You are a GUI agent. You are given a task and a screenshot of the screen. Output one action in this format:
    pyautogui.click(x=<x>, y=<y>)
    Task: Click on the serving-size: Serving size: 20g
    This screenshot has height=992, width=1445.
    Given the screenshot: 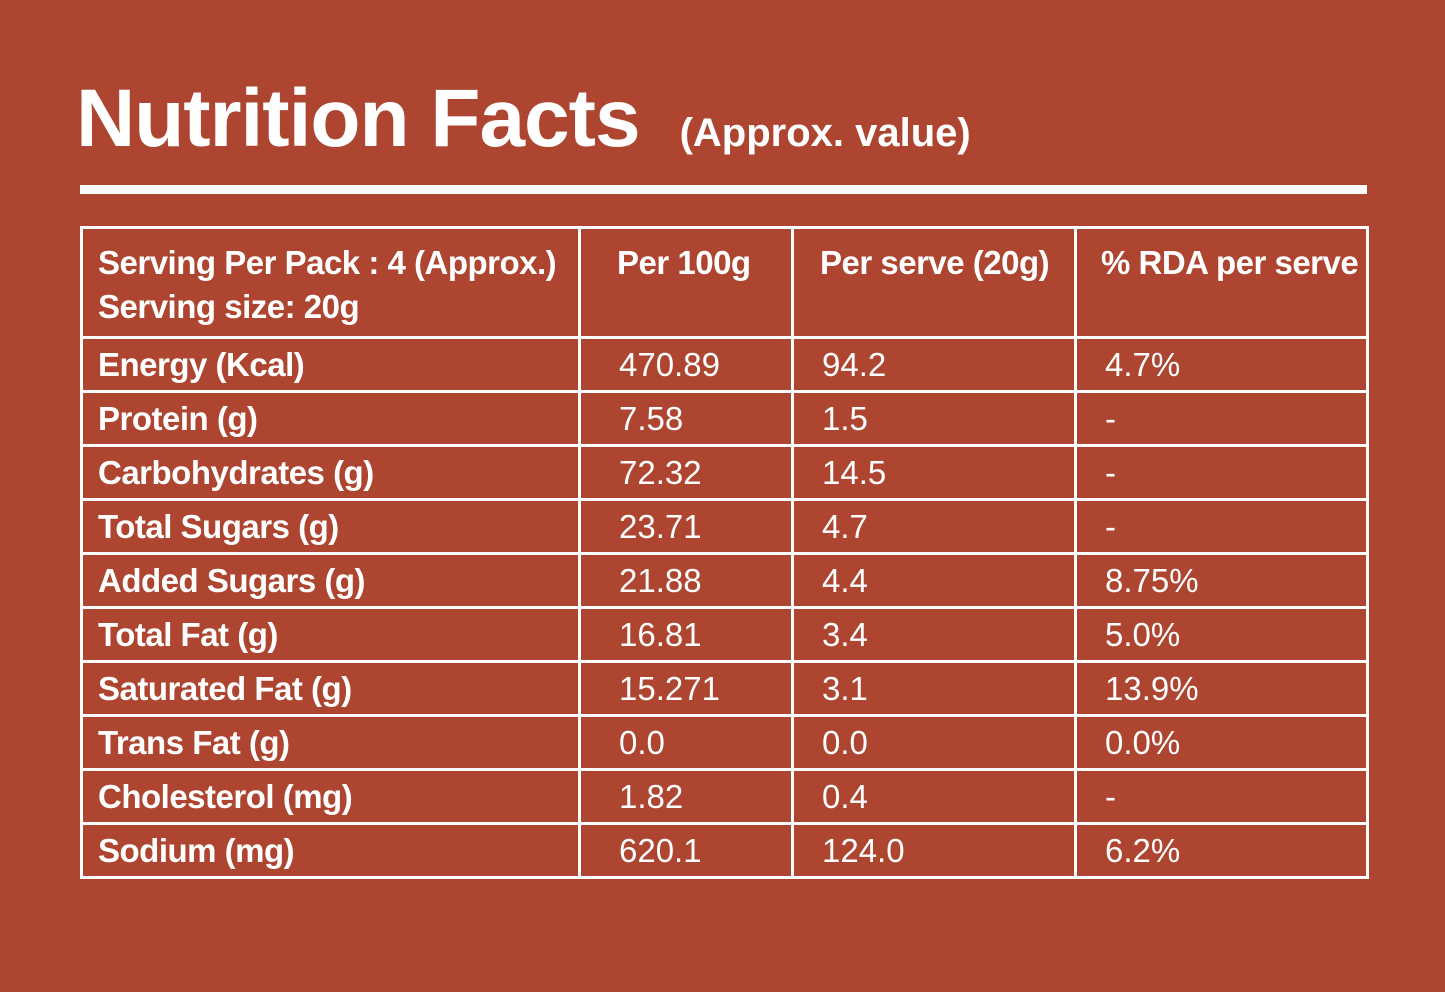 What is the action you would take?
    pyautogui.click(x=229, y=306)
    